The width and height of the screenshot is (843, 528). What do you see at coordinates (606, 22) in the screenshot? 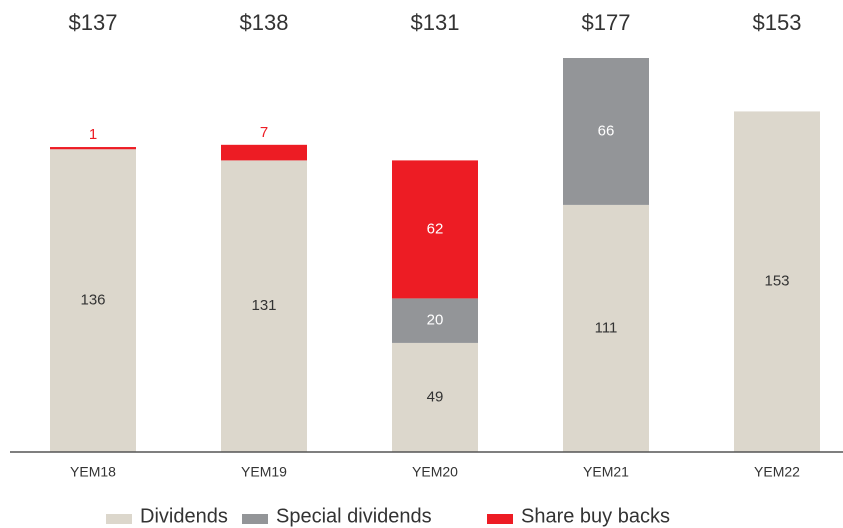
I see `total-label: $177` at bounding box center [606, 22].